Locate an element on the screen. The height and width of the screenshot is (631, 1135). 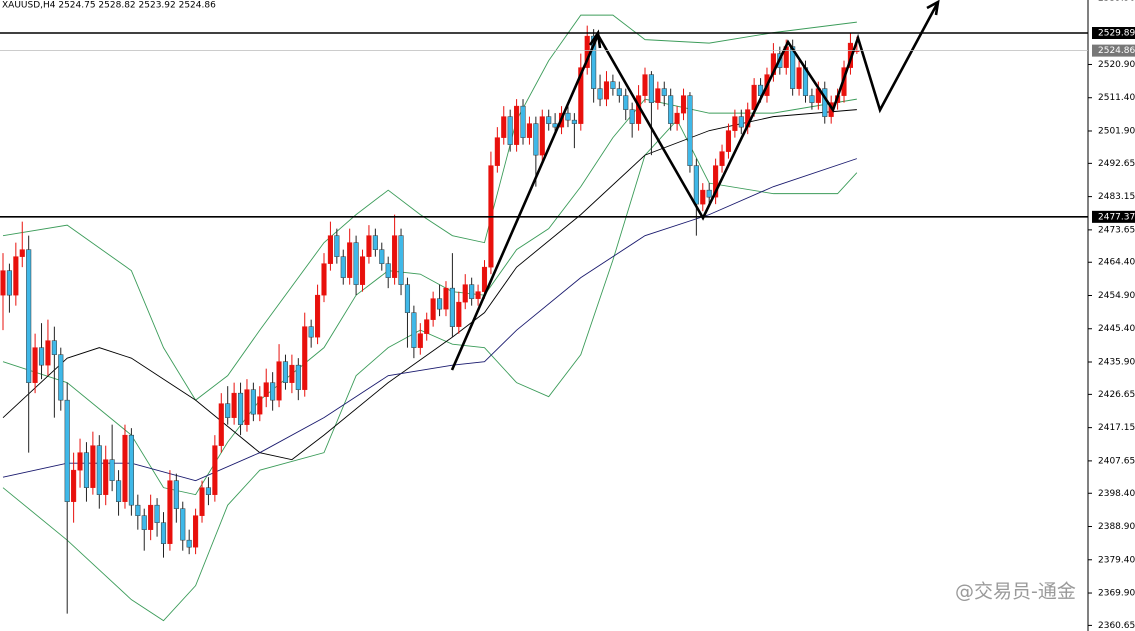
y-tick-label: 2388.90 is located at coordinates (1116, 527).